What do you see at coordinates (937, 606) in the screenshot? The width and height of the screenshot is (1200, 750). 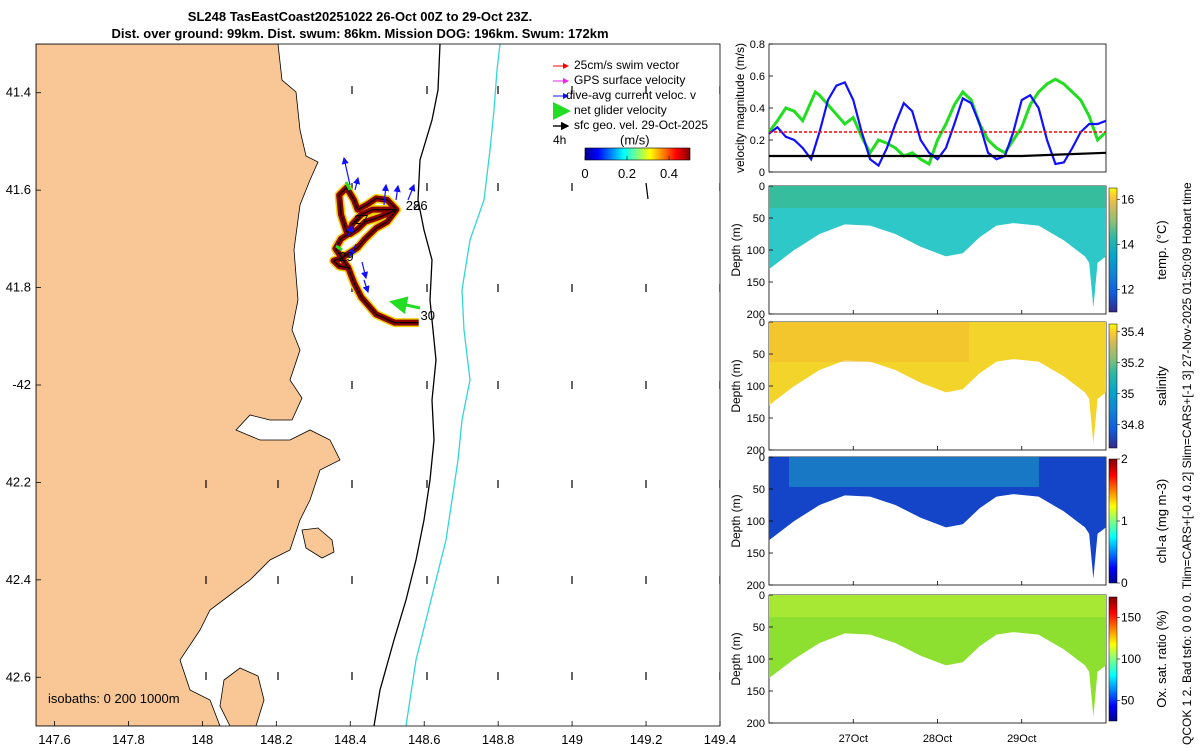 I see `oxygen-surface-layer` at bounding box center [937, 606].